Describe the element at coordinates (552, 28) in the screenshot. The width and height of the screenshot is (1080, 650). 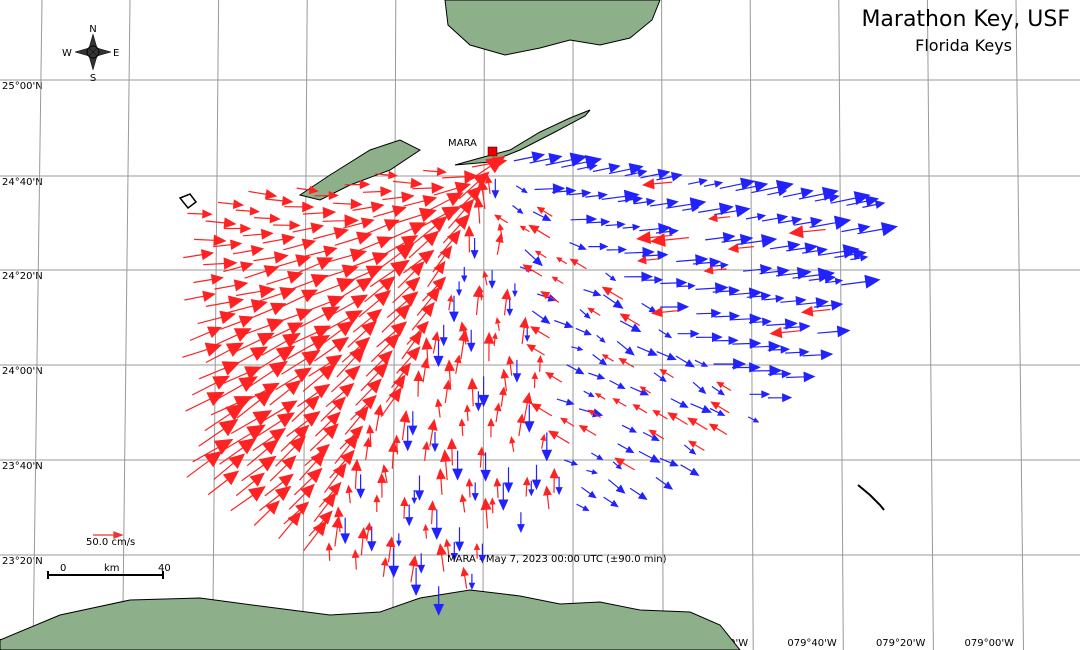
I see `mainland` at that location.